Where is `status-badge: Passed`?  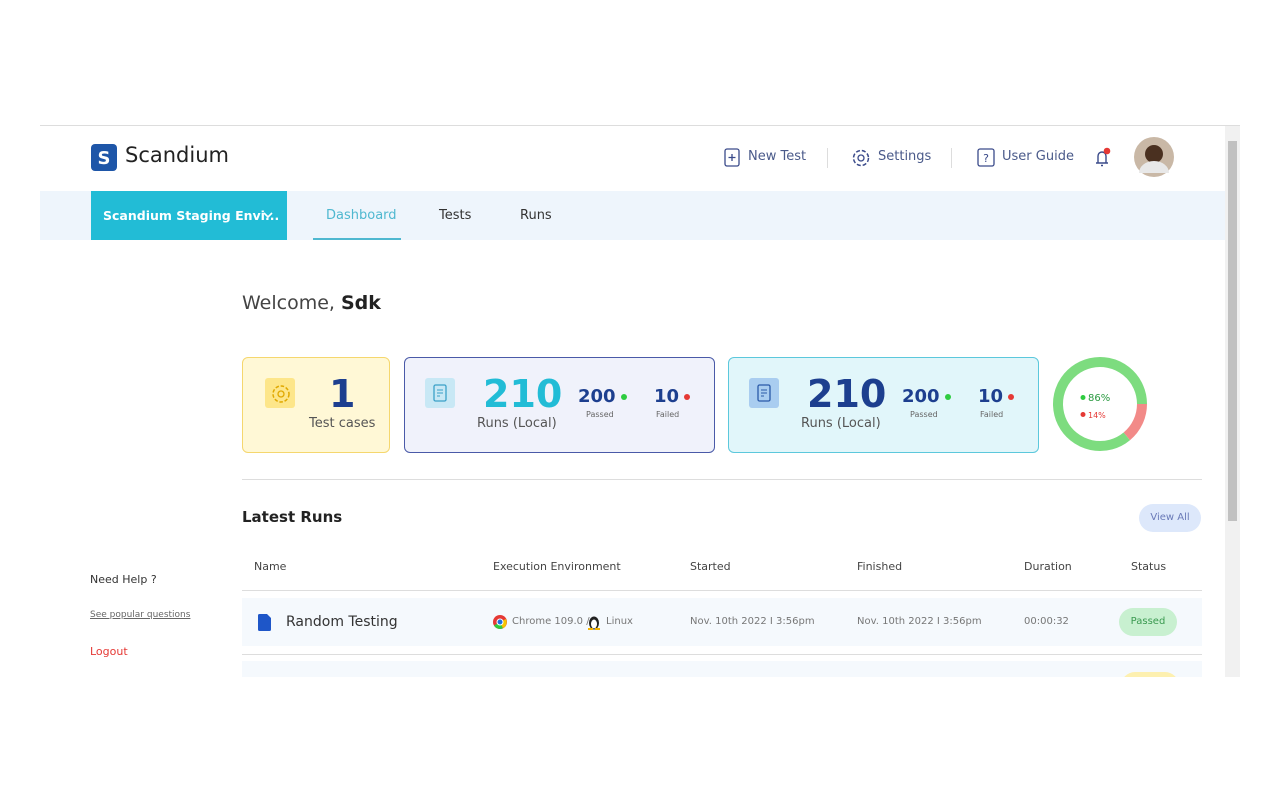 status-badge: Passed is located at coordinates (1148, 622).